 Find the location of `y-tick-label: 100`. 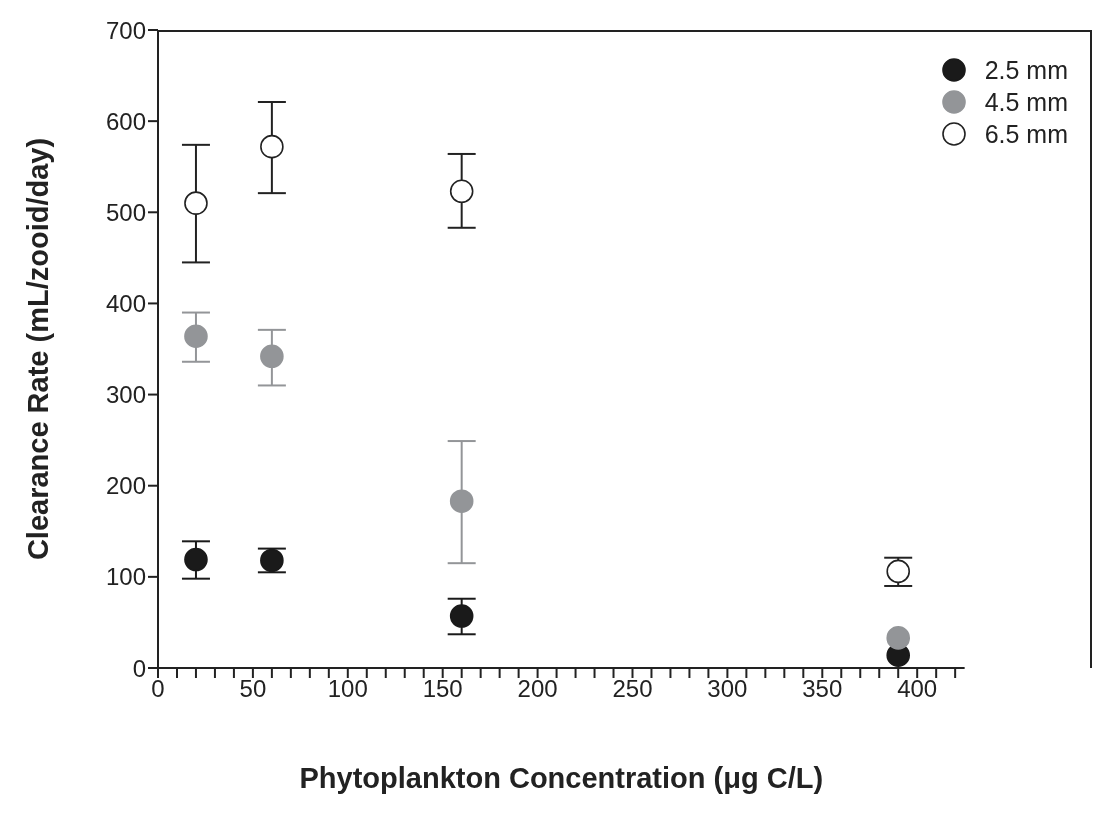

y-tick-label: 100 is located at coordinates (125, 577).